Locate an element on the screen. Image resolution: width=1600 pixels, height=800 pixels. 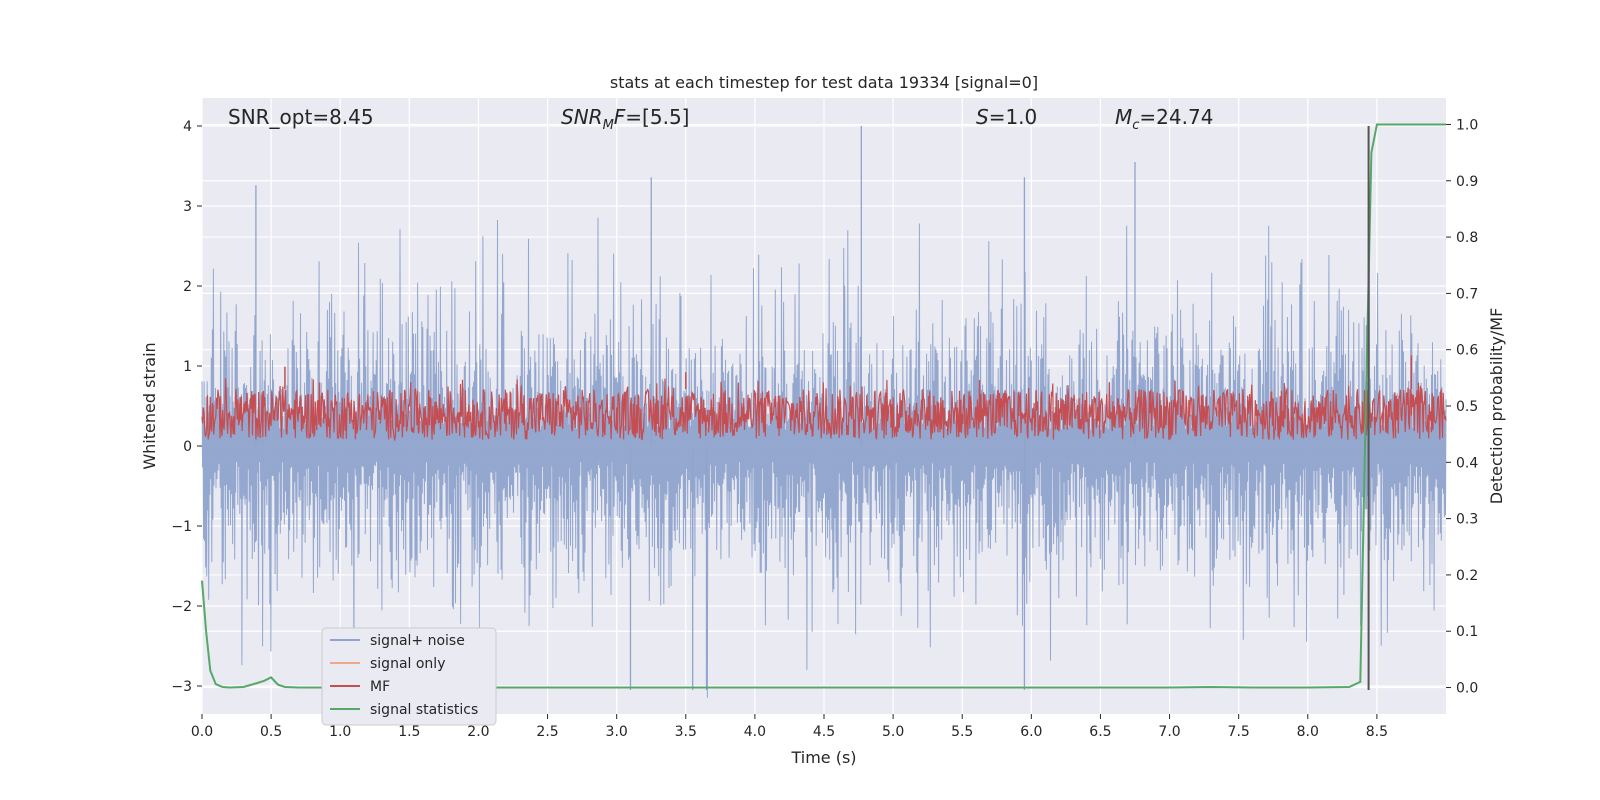
x-tick-label: 0.5 is located at coordinates (271, 732).